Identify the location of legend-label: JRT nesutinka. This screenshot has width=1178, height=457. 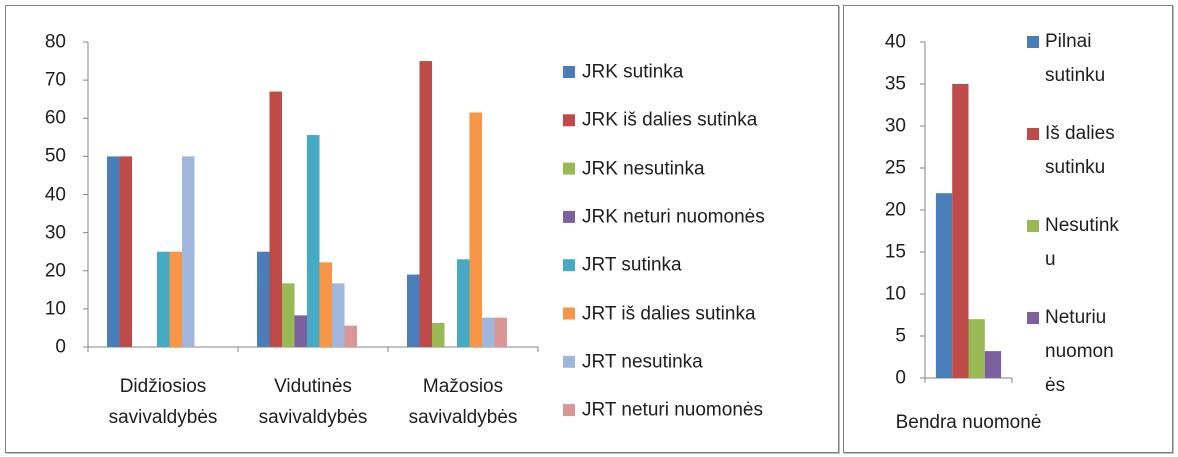
(642, 362).